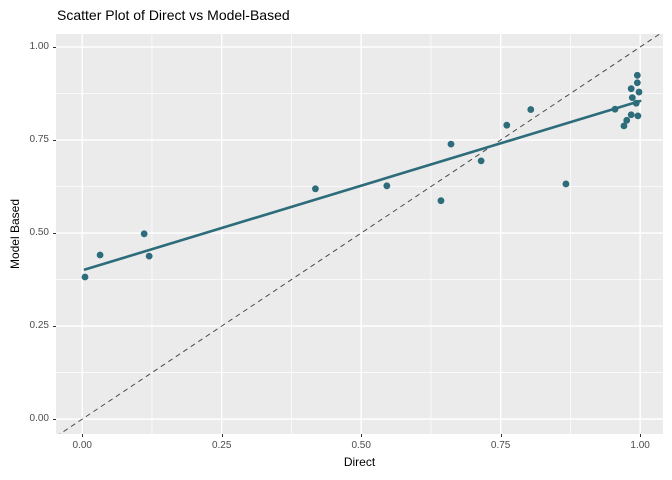  Describe the element at coordinates (39, 419) in the screenshot. I see `y-axis-tick-label: 0.00` at that location.